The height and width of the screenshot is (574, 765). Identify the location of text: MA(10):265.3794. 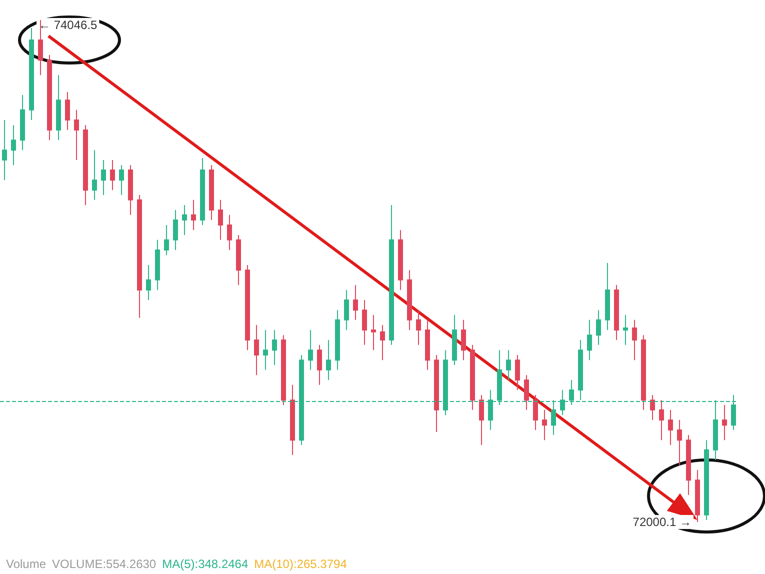
(301, 564).